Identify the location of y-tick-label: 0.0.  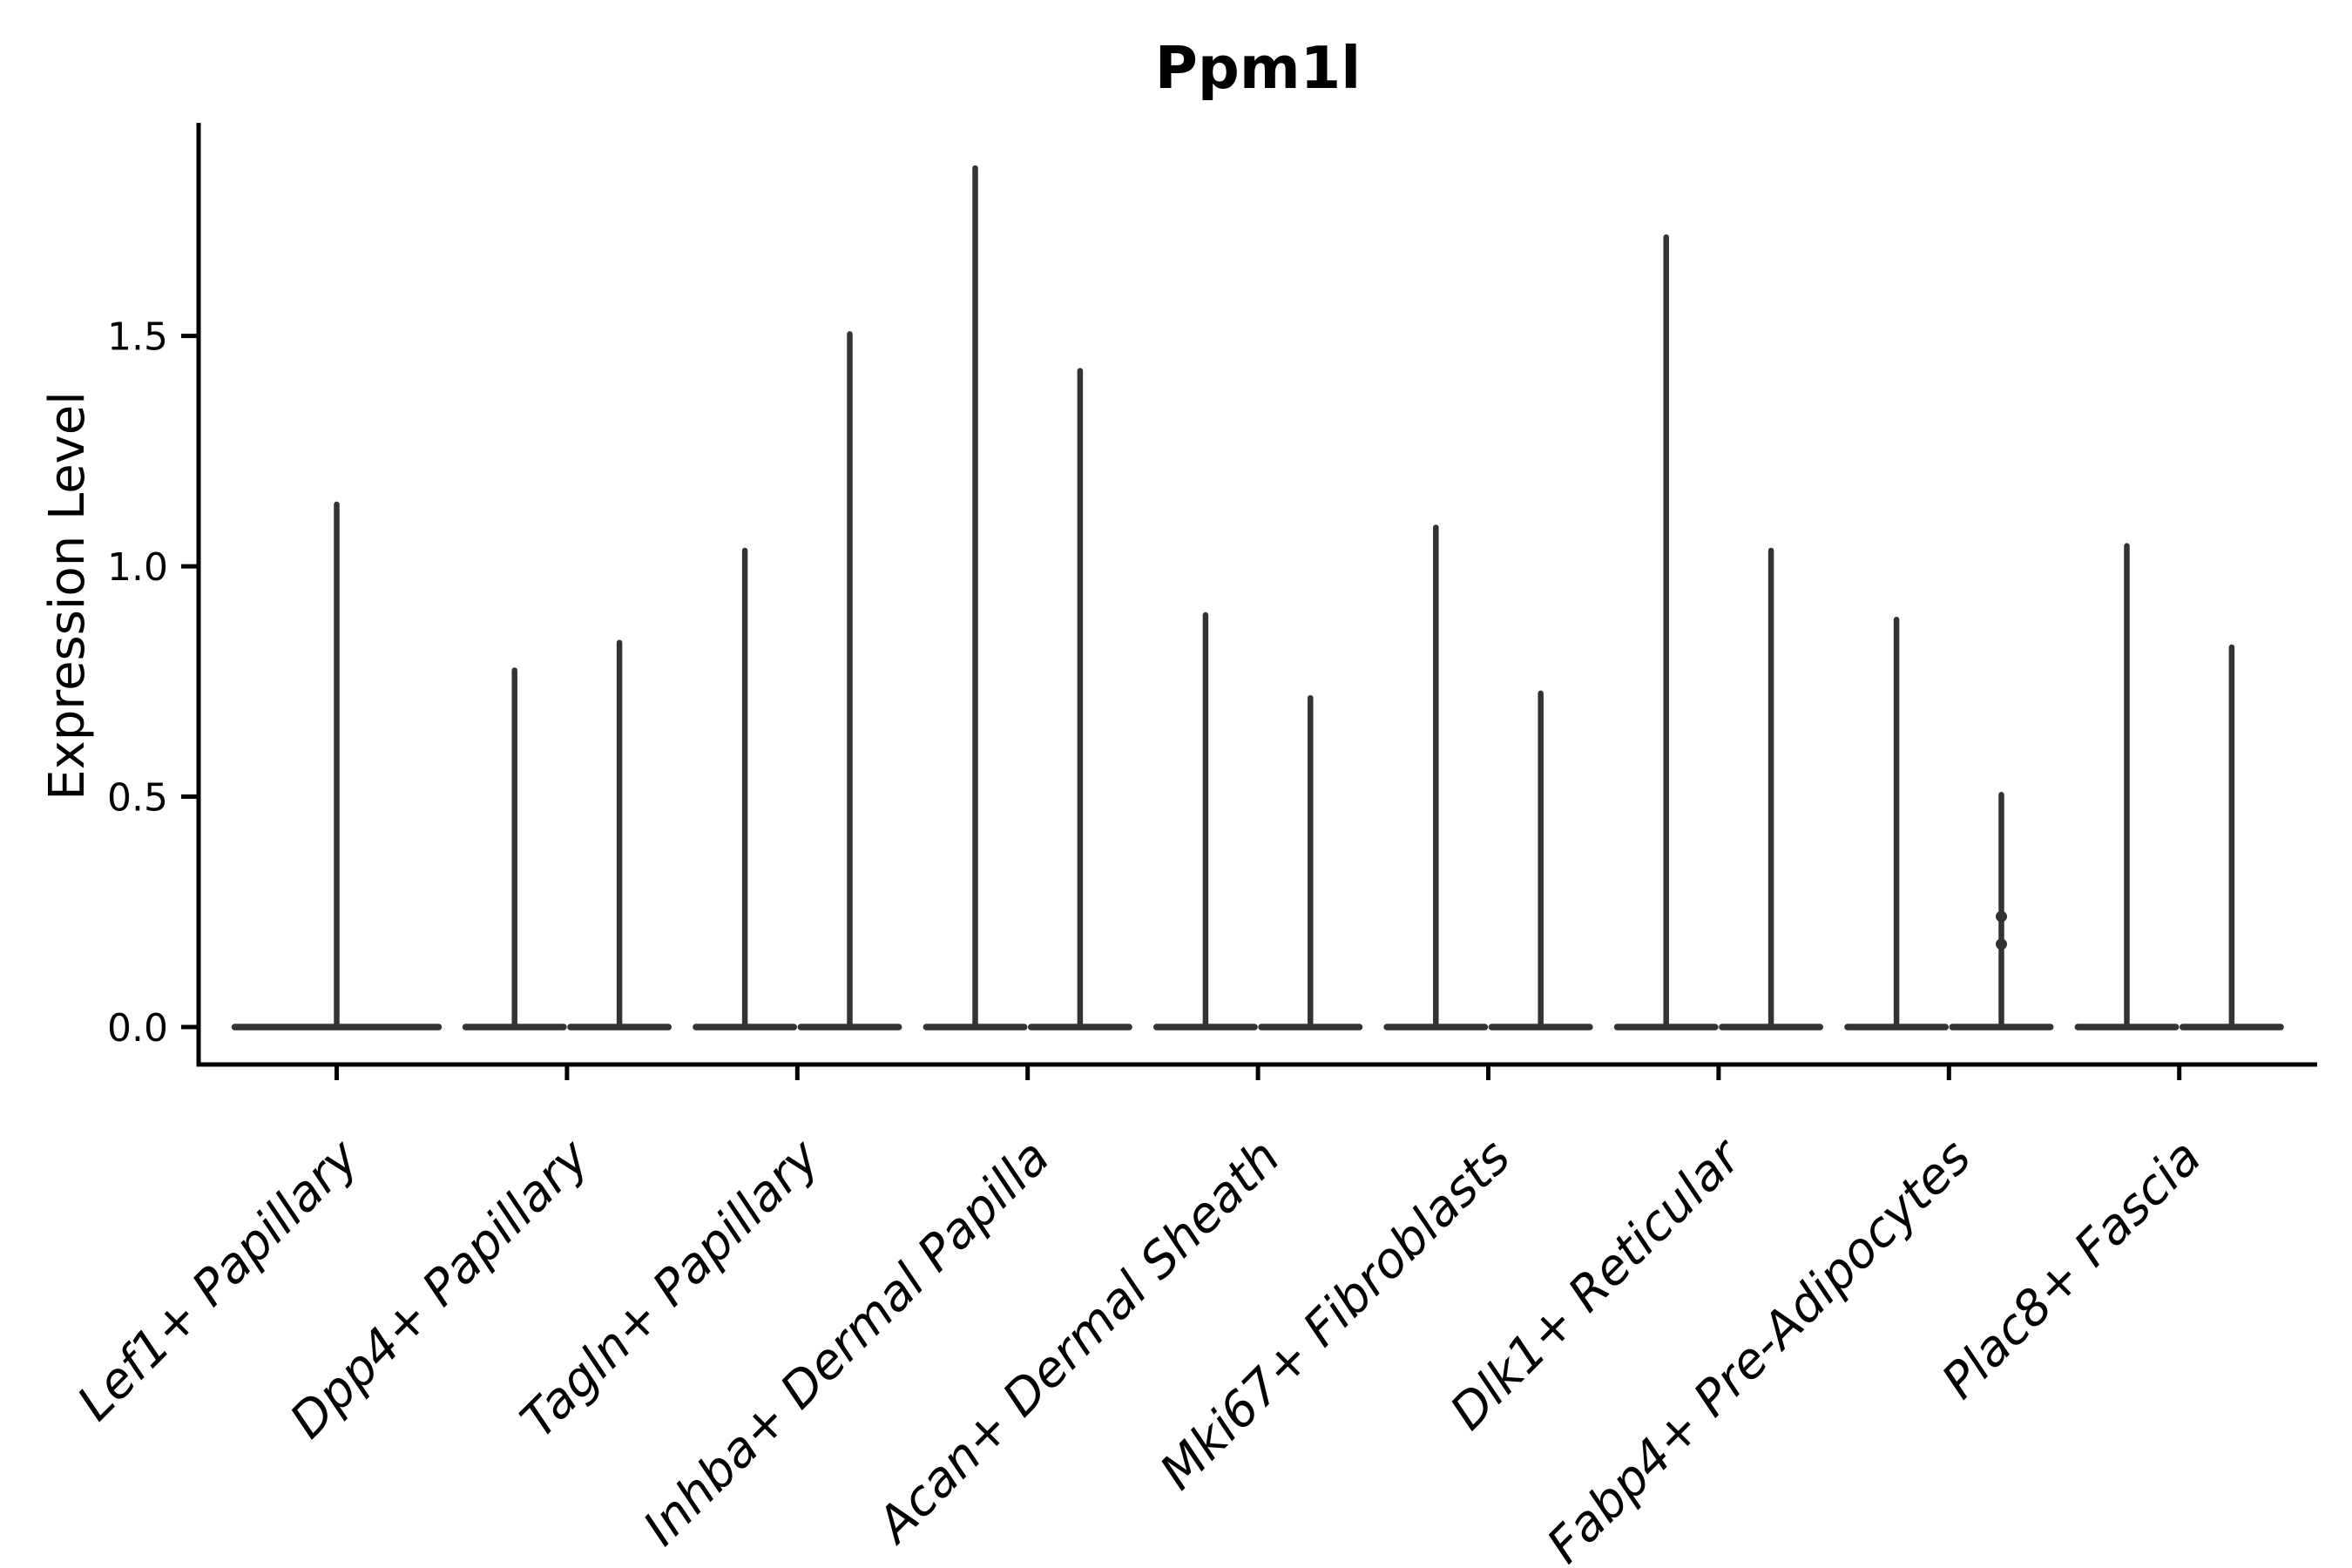
(137, 1028).